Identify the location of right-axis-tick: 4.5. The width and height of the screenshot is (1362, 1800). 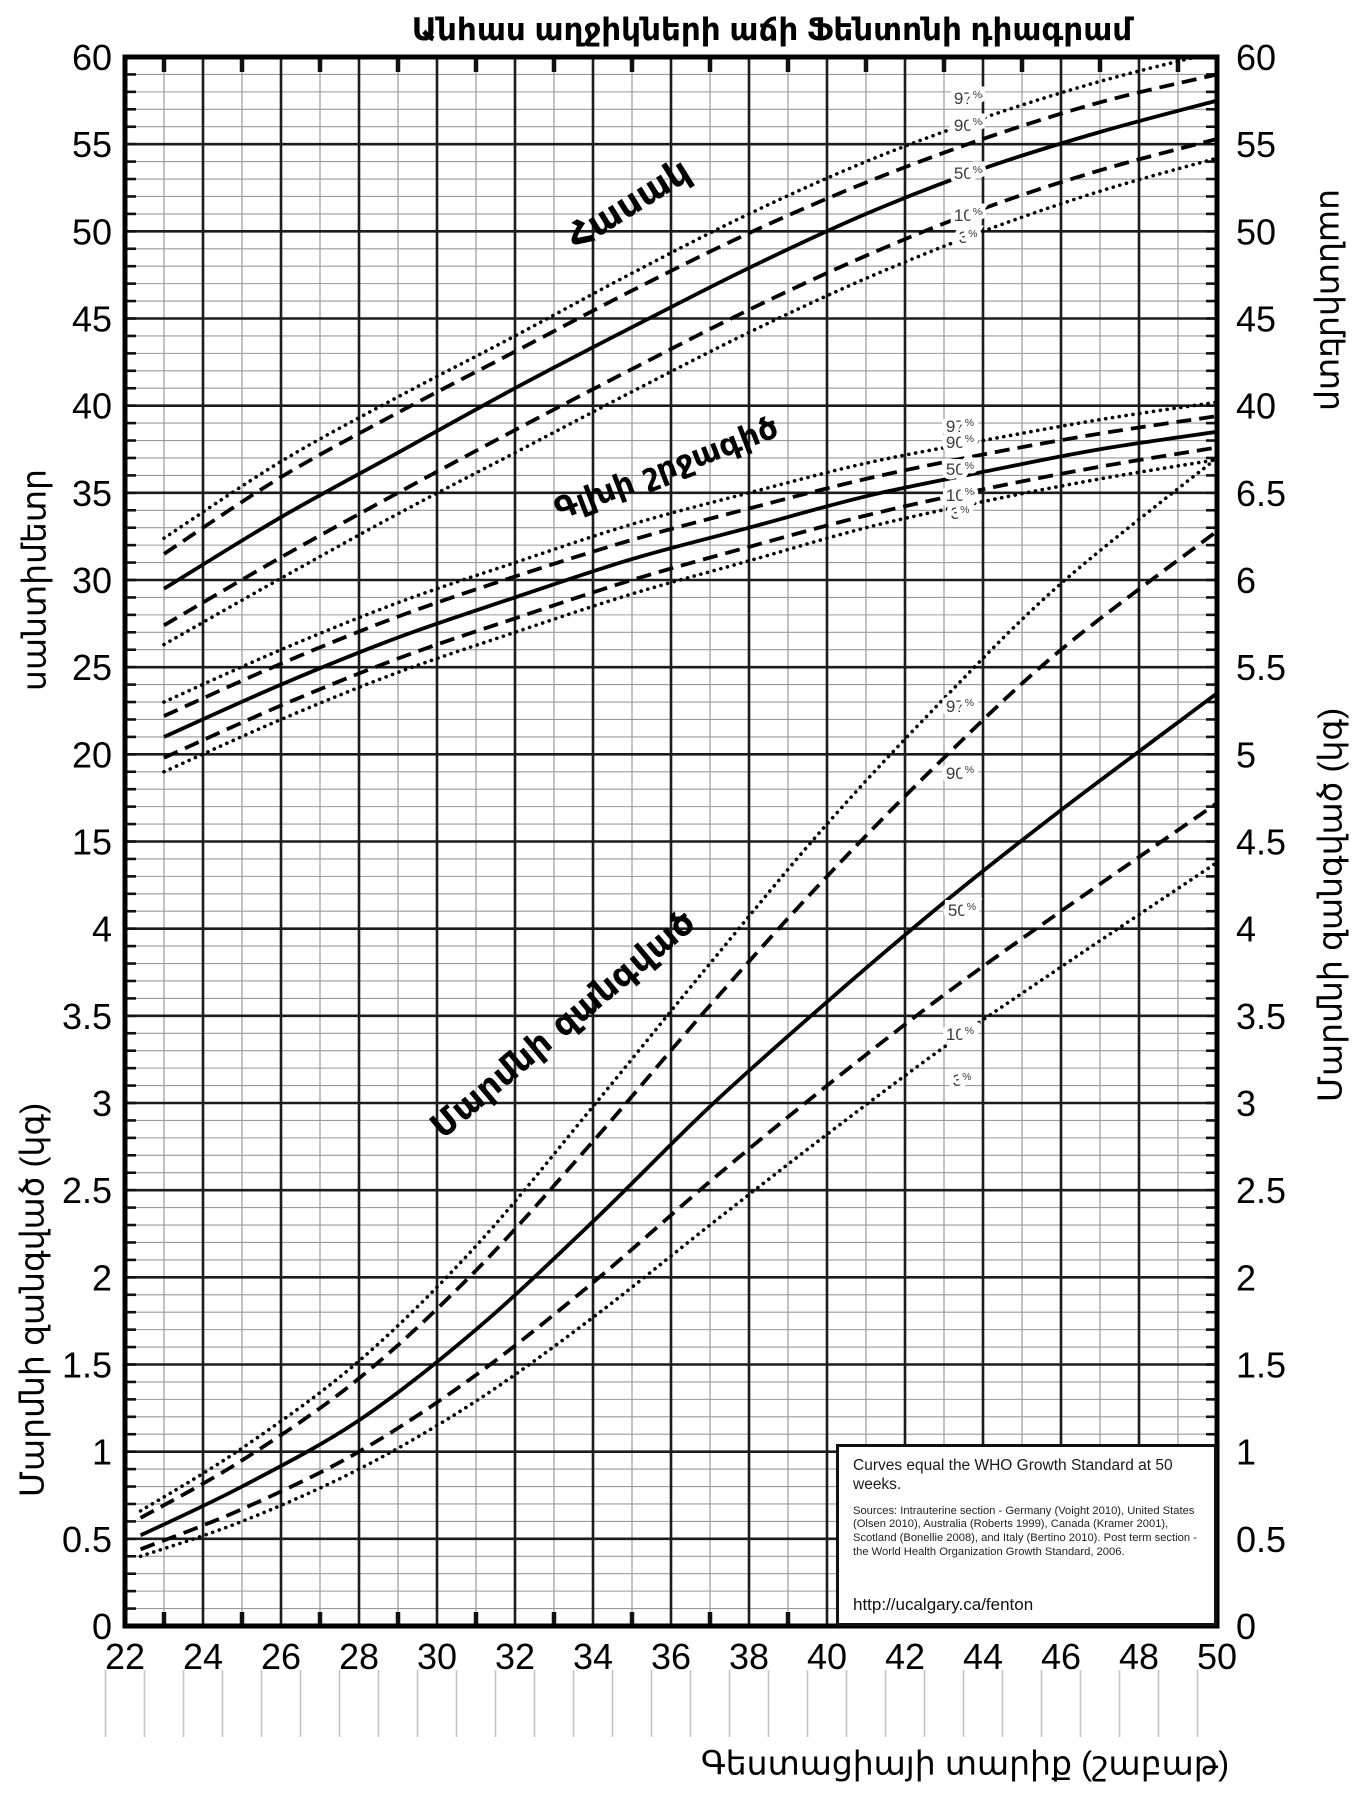
(1261, 842).